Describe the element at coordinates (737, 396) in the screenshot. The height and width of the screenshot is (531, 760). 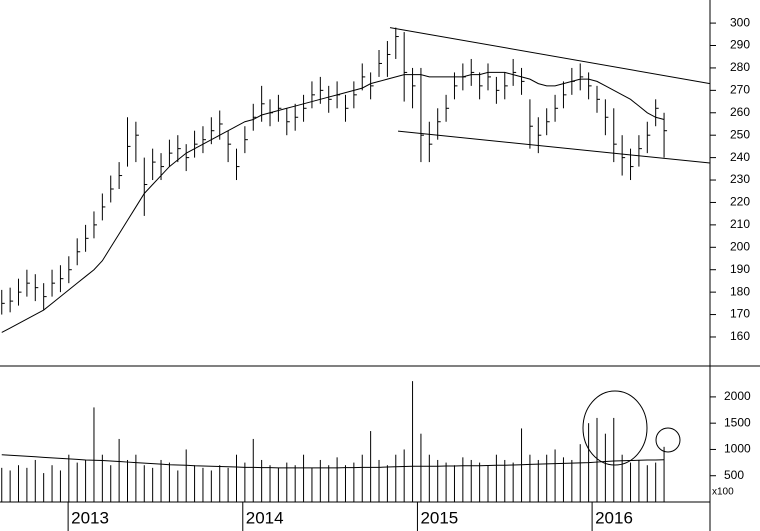
I see `y-tick-label: 2000` at that location.